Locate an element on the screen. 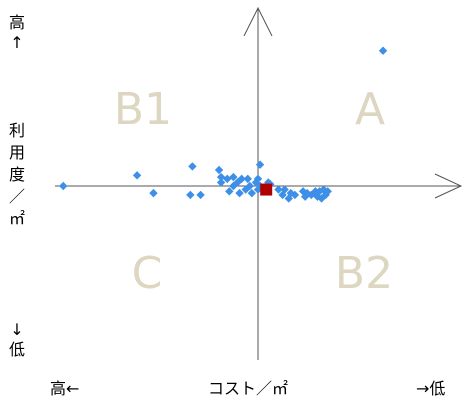 The height and width of the screenshot is (405, 465). y-axis-top-text: 高 ↑ is located at coordinates (16, 32).